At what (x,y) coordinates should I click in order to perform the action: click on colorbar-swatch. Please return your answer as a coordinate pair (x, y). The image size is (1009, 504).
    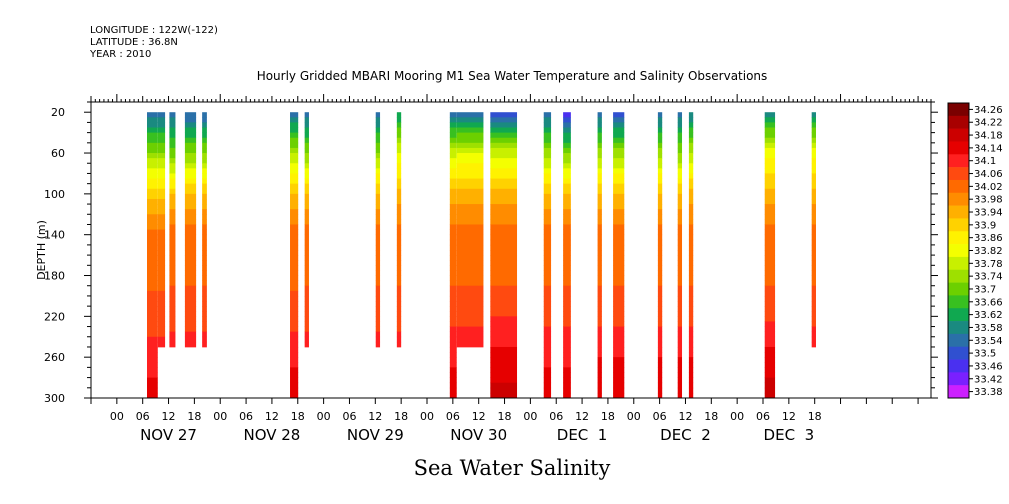
    Looking at the image, I should click on (958, 353).